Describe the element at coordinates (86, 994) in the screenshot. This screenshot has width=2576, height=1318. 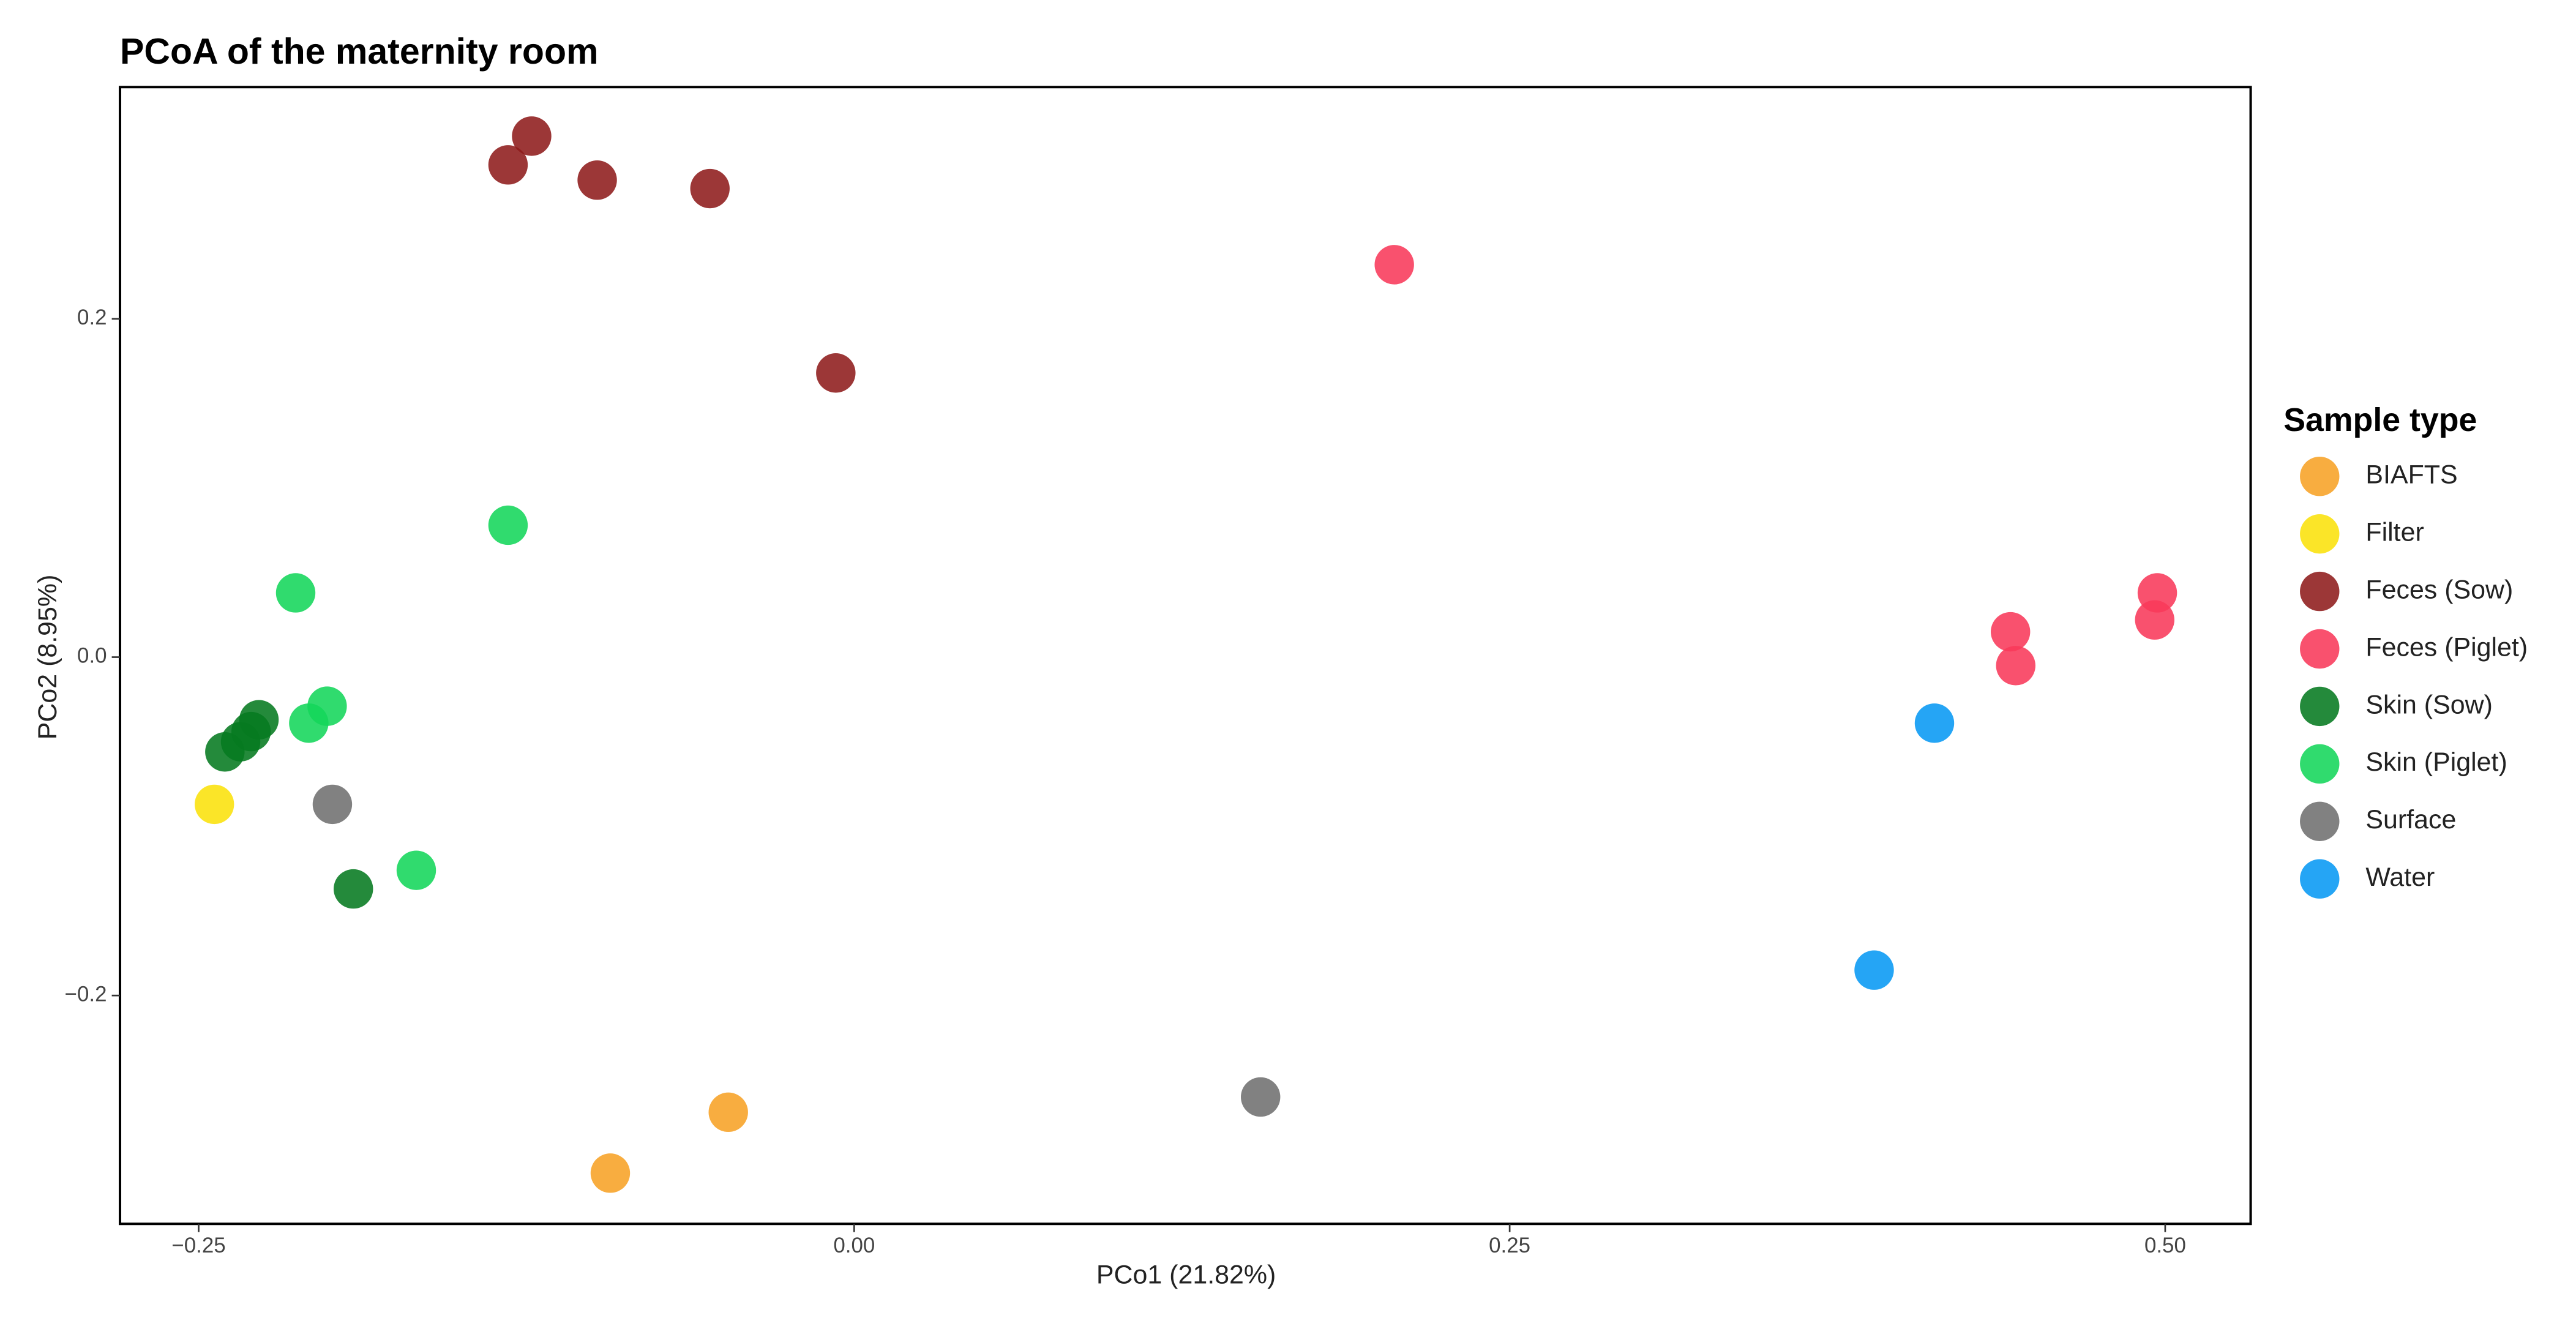
I see `y-tick-label: −0.2` at that location.